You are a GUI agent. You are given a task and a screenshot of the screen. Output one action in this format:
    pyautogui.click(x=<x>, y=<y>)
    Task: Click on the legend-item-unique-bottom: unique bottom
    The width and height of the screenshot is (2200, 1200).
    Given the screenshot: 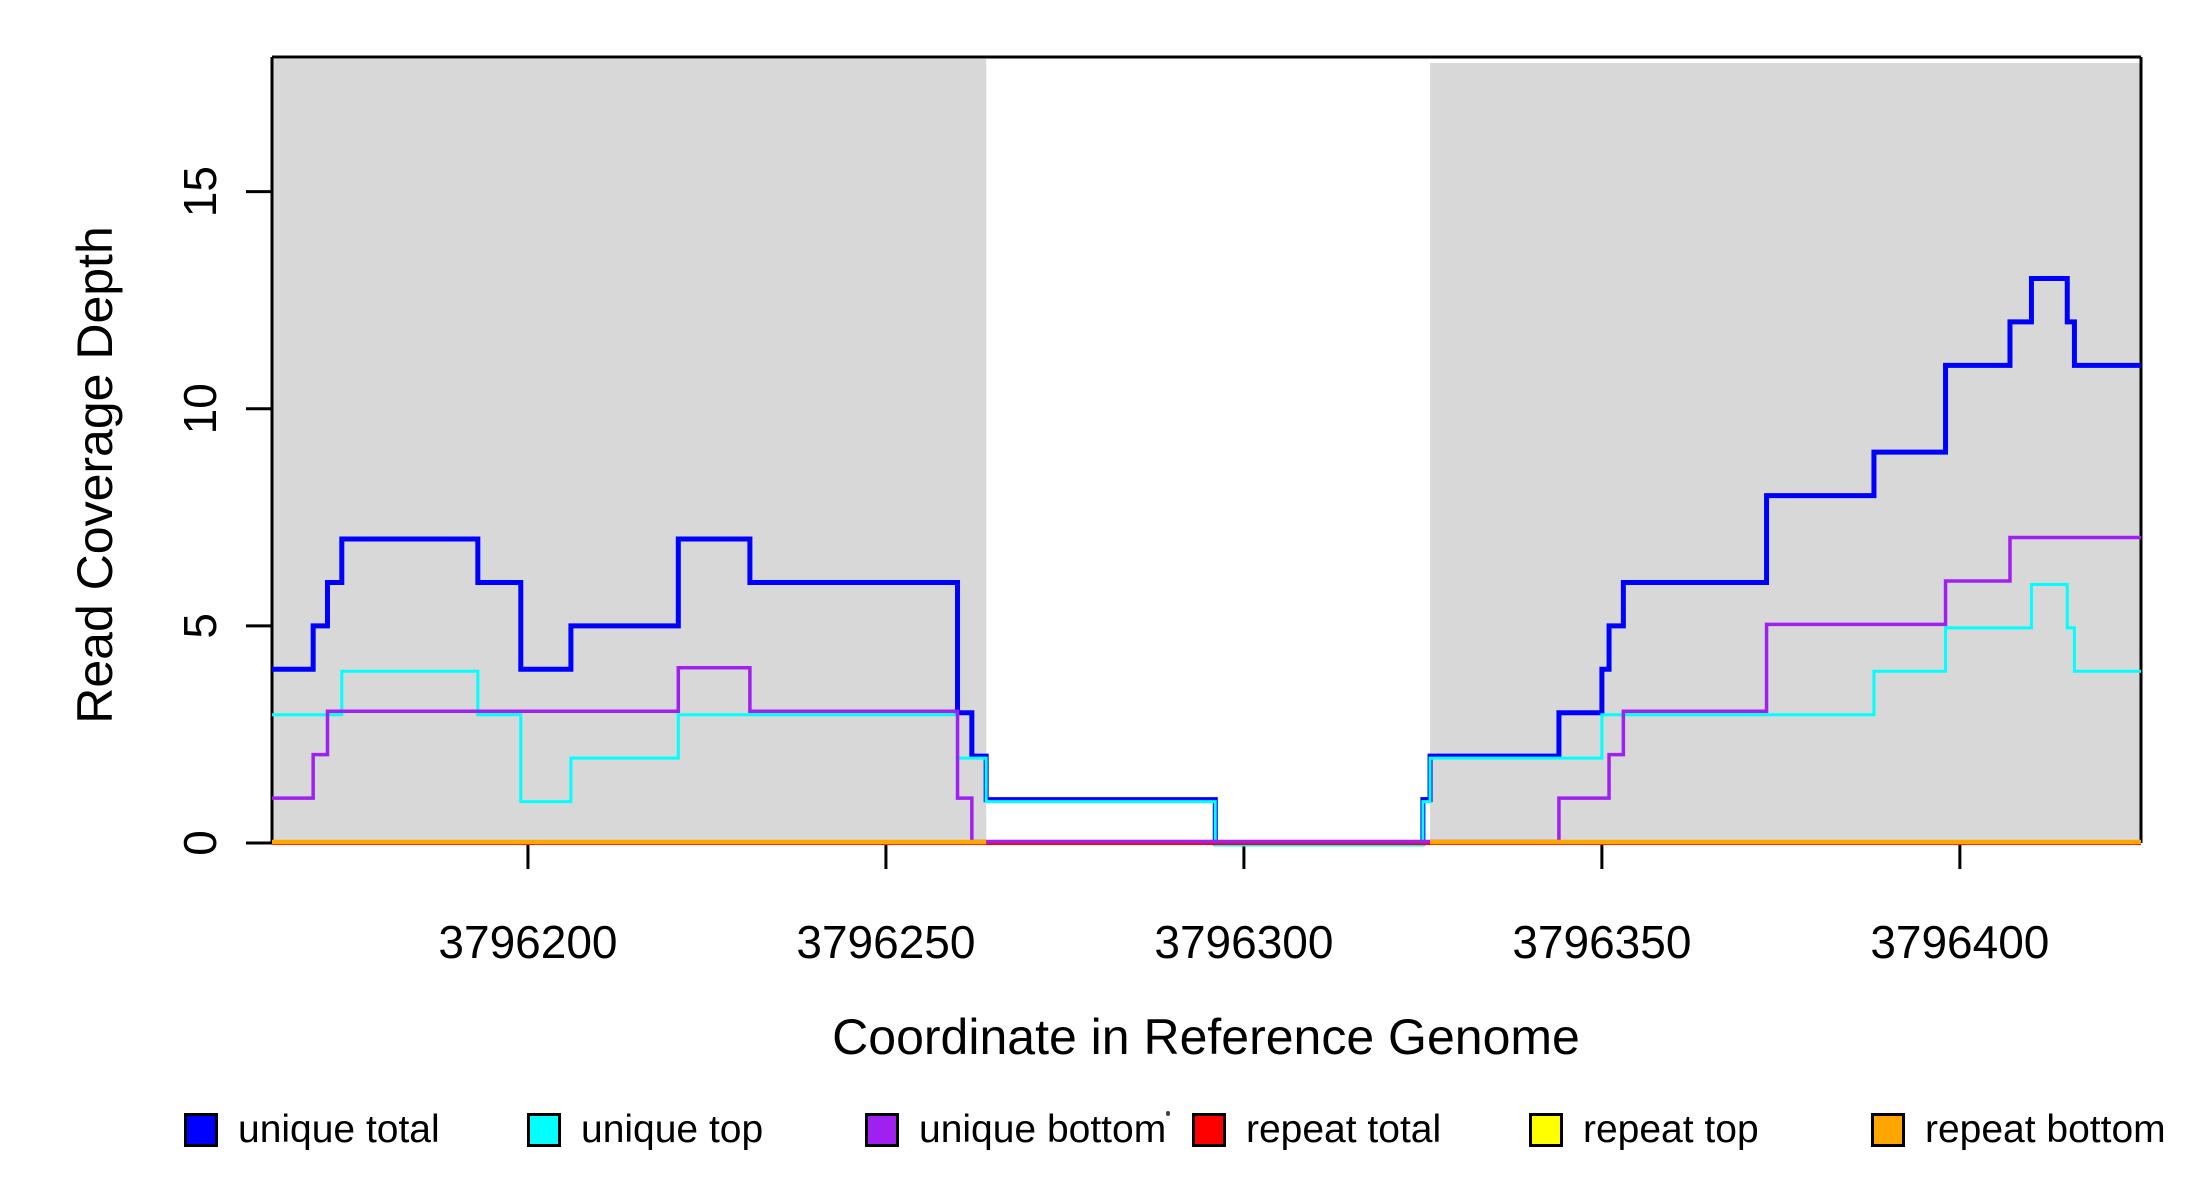 What is the action you would take?
    pyautogui.click(x=1016, y=1129)
    